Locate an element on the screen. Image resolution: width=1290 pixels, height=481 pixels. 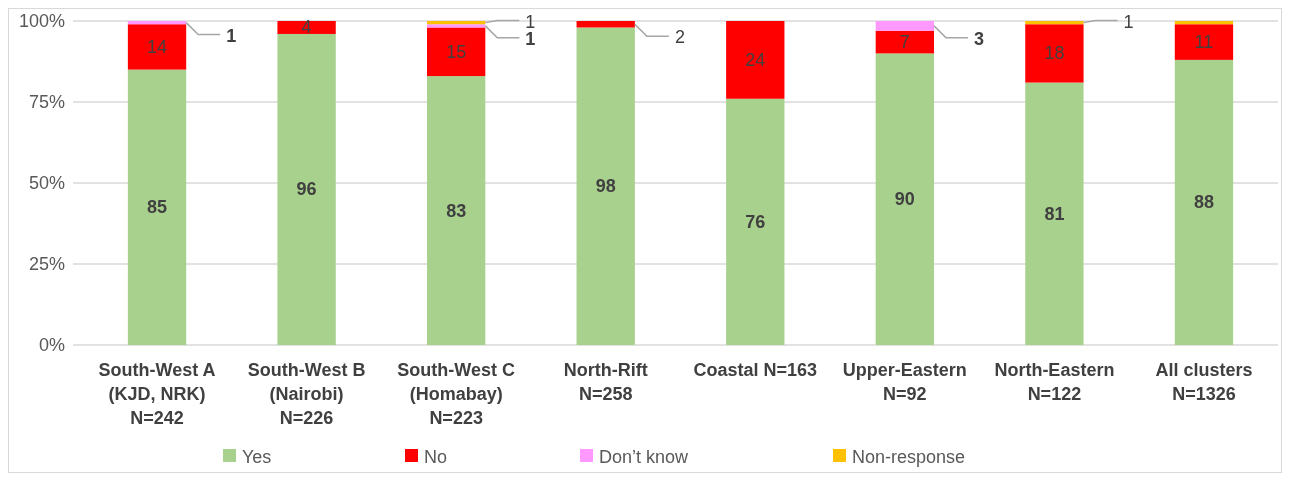
x-tick-label: South-West A (KJD, NRK) N=242 is located at coordinates (157, 394).